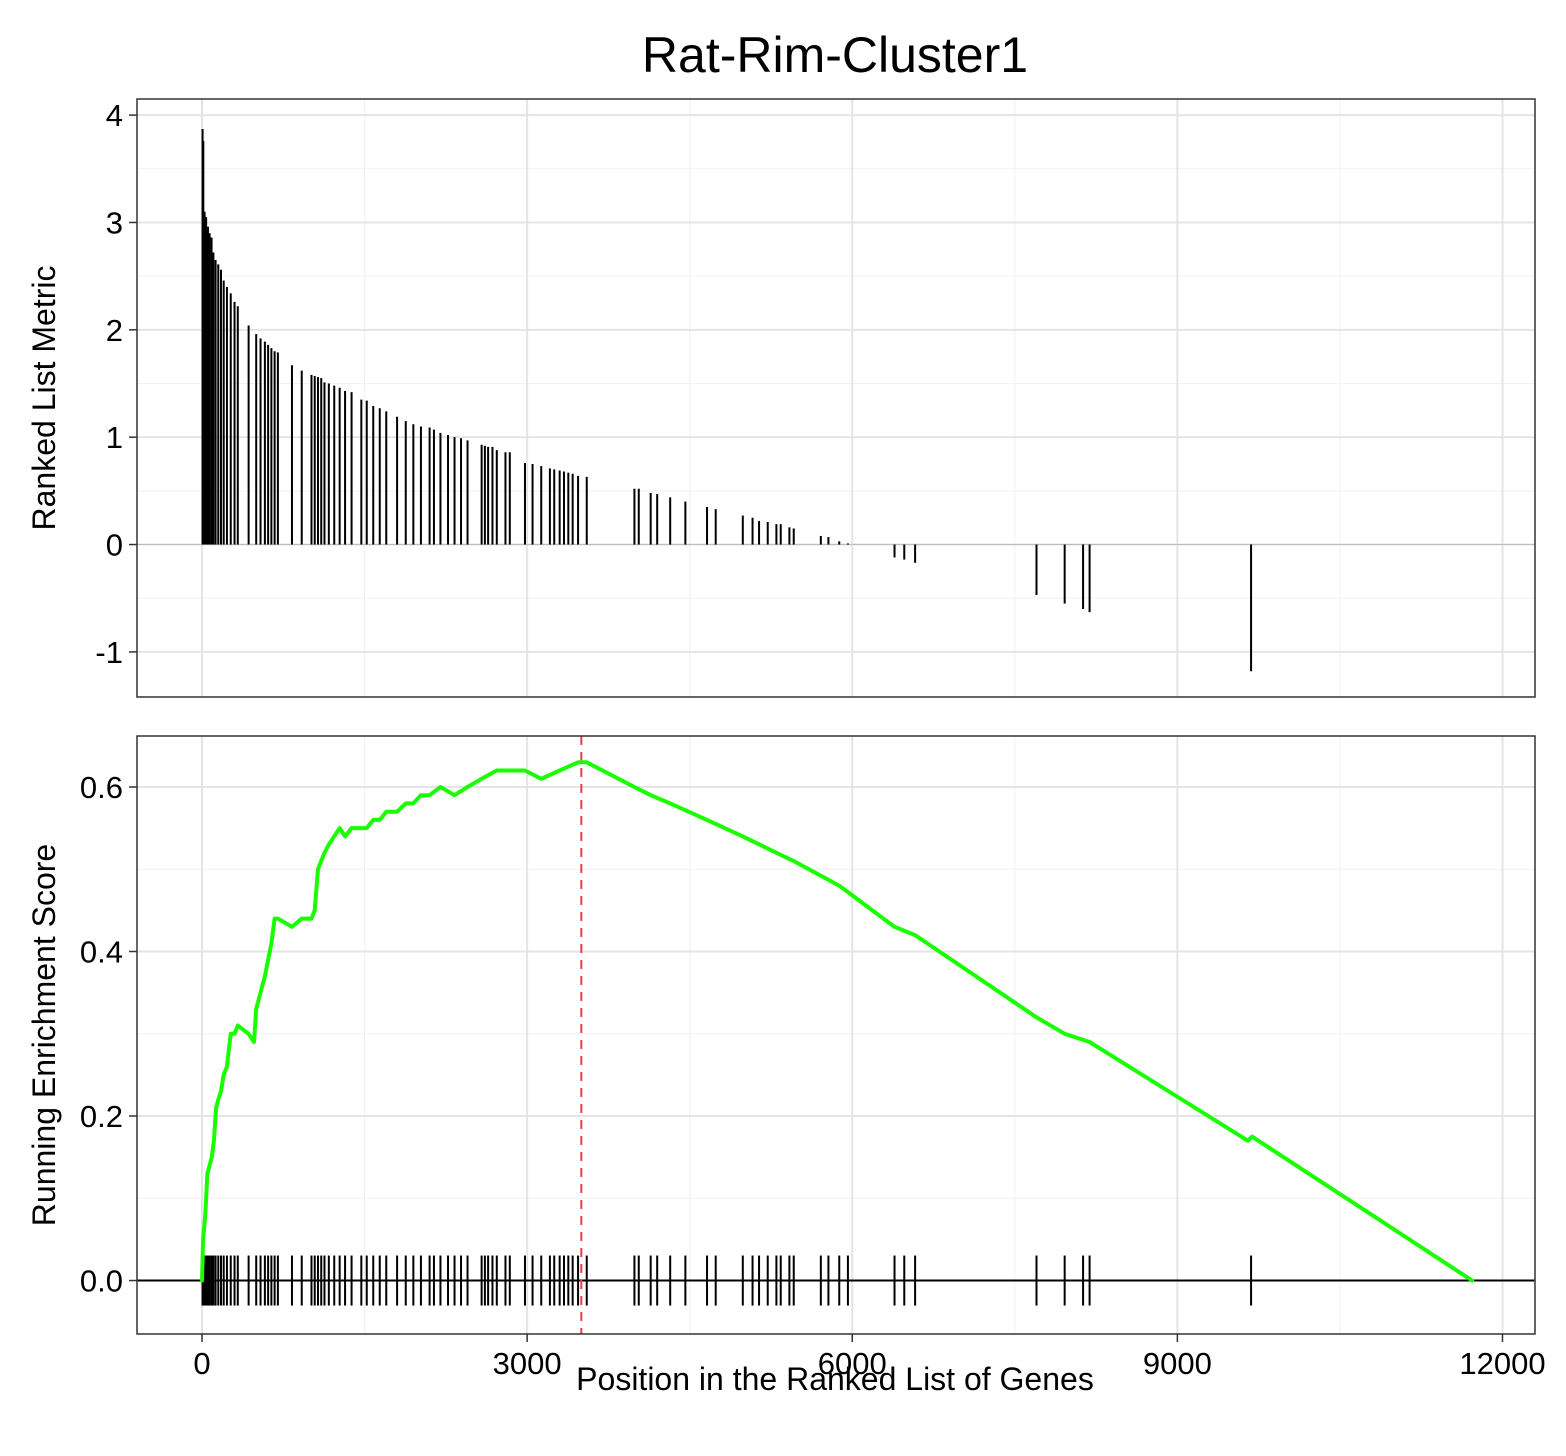  I want to click on ranked-metric-y-ticks: -1 0 1 2 3 4, so click(116, 384).